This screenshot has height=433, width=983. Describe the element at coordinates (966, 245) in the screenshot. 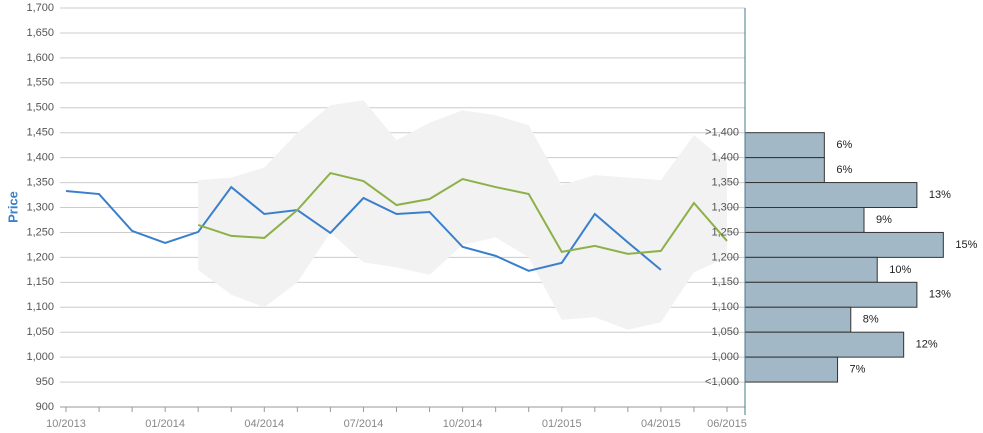

I see `bar-label: 15%` at that location.